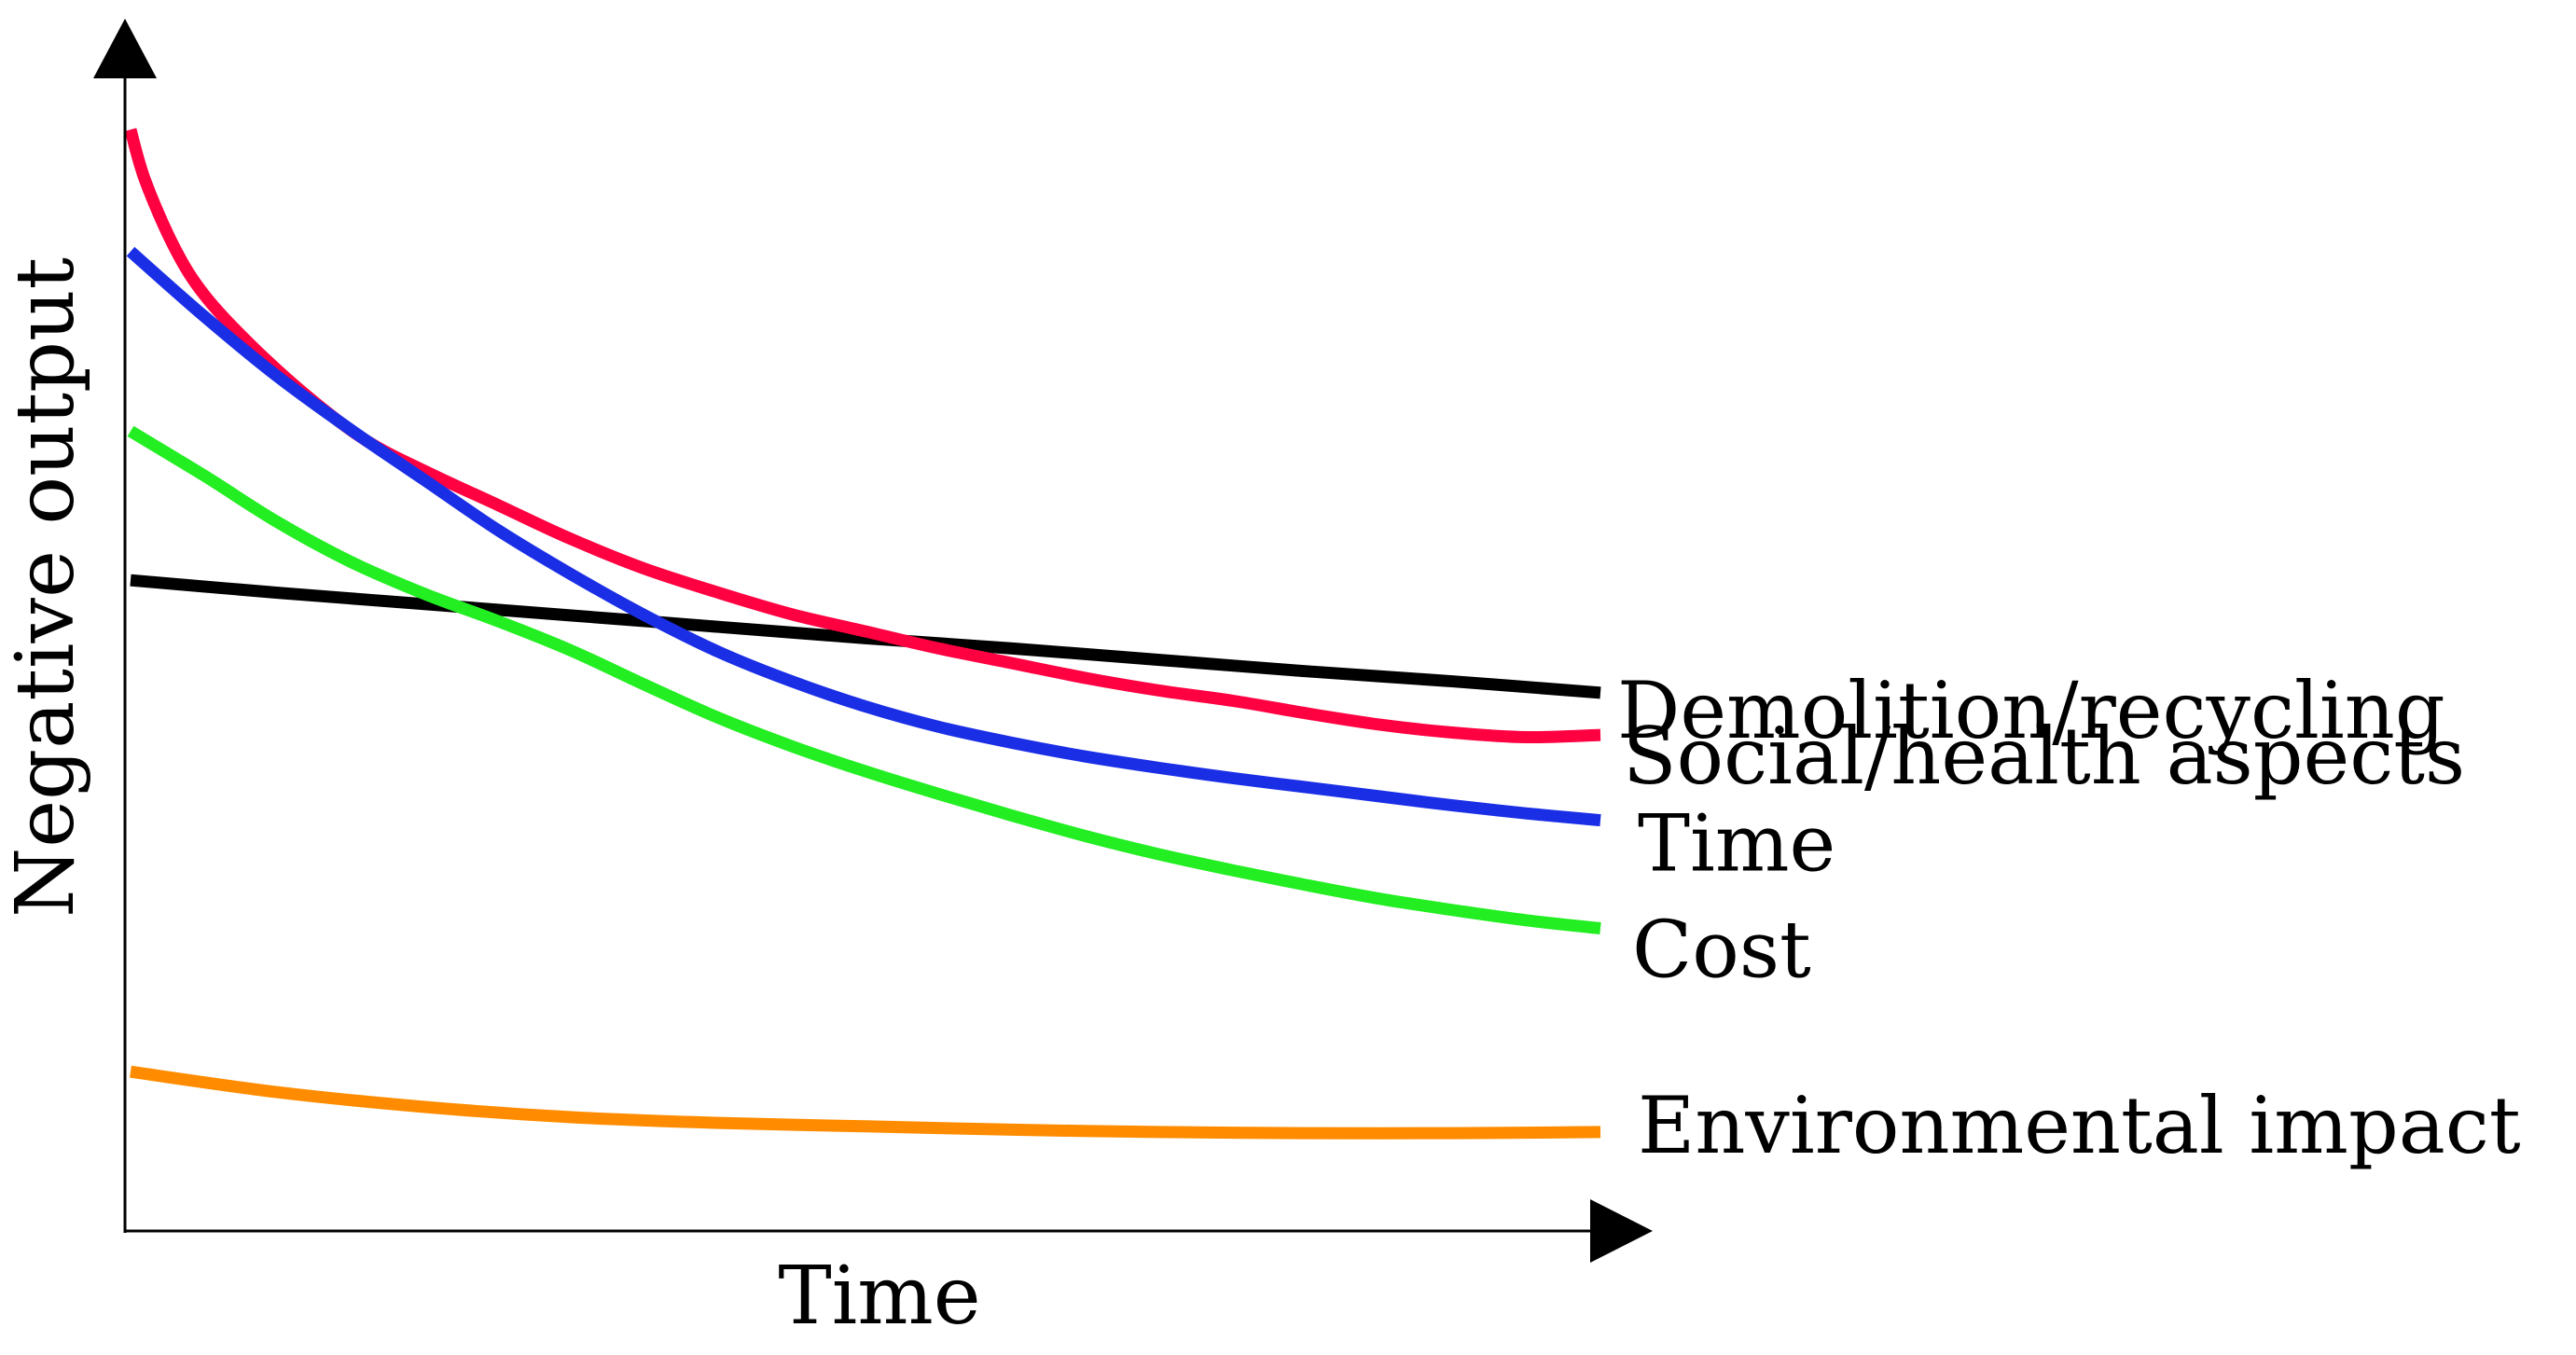 The image size is (2576, 1355). What do you see at coordinates (46, 587) in the screenshot?
I see `y-axis-label: Negative output` at bounding box center [46, 587].